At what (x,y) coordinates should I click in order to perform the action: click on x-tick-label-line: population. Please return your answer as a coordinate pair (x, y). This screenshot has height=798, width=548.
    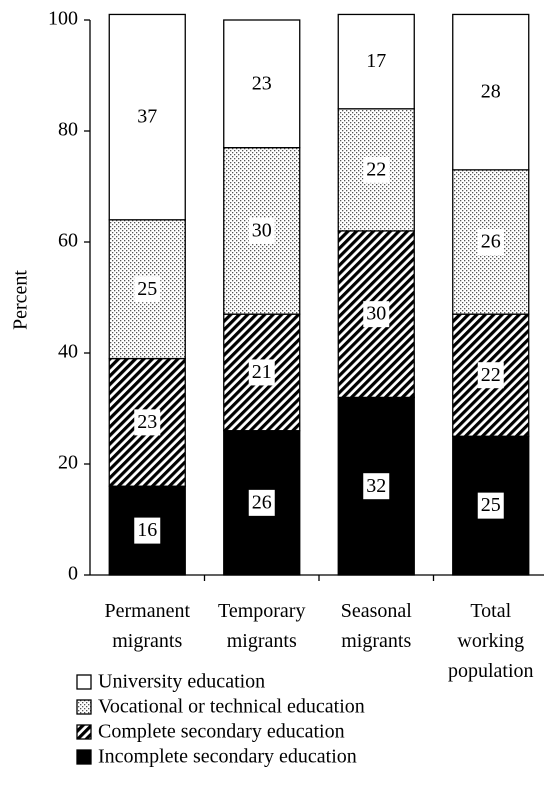
    Looking at the image, I should click on (491, 671).